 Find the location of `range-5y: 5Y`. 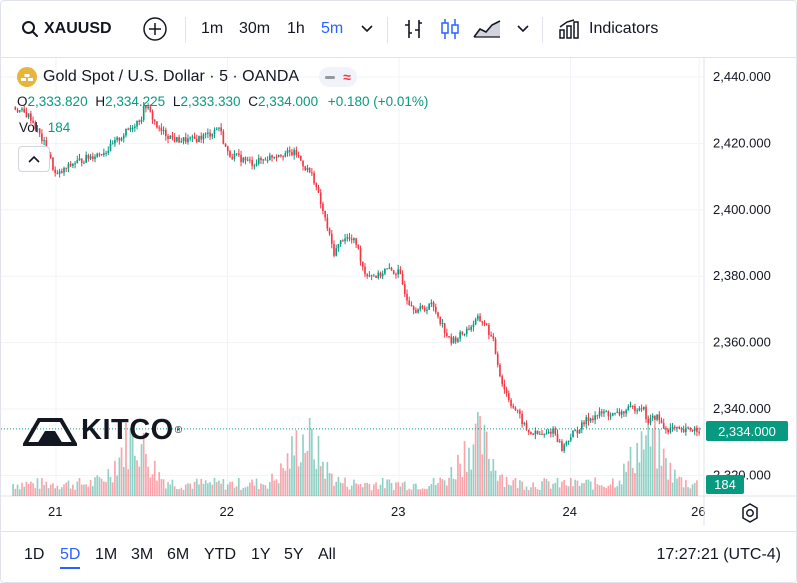

range-5y: 5Y is located at coordinates (294, 554).